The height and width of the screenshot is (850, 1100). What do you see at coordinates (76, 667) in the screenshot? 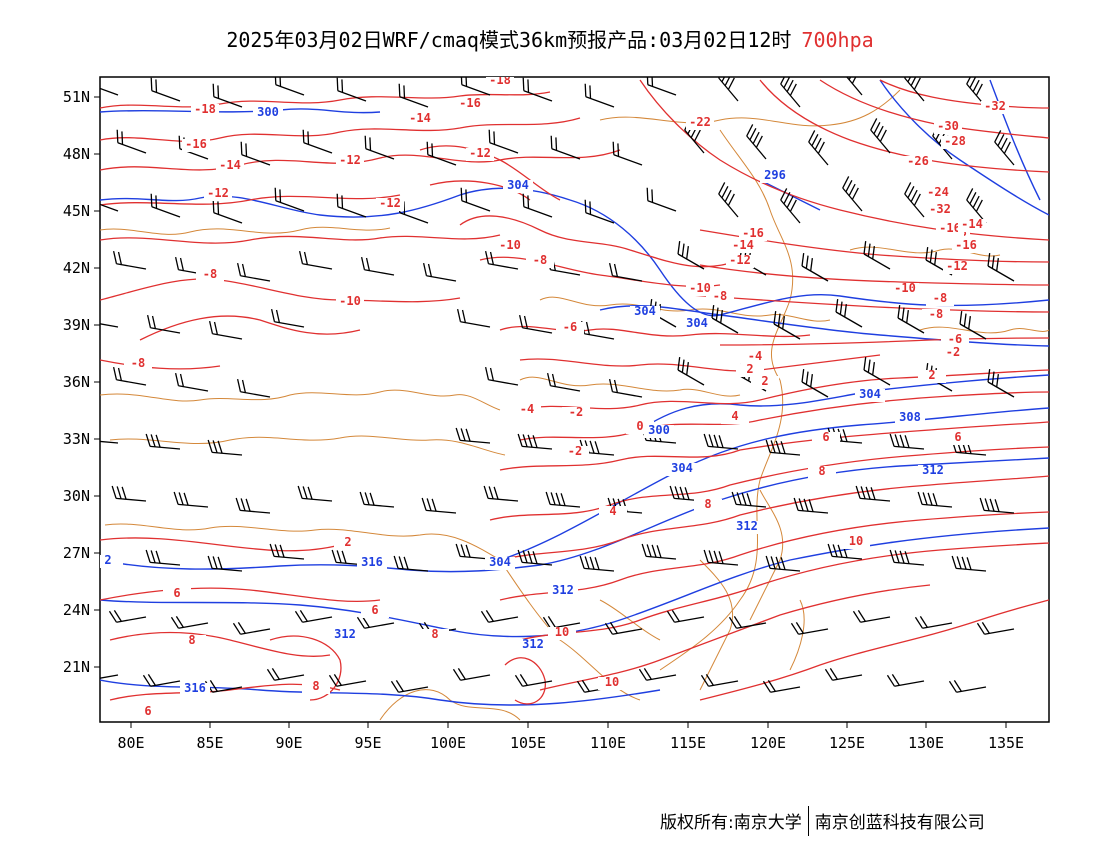
I see `lat-tick-label: 21N` at bounding box center [76, 667].